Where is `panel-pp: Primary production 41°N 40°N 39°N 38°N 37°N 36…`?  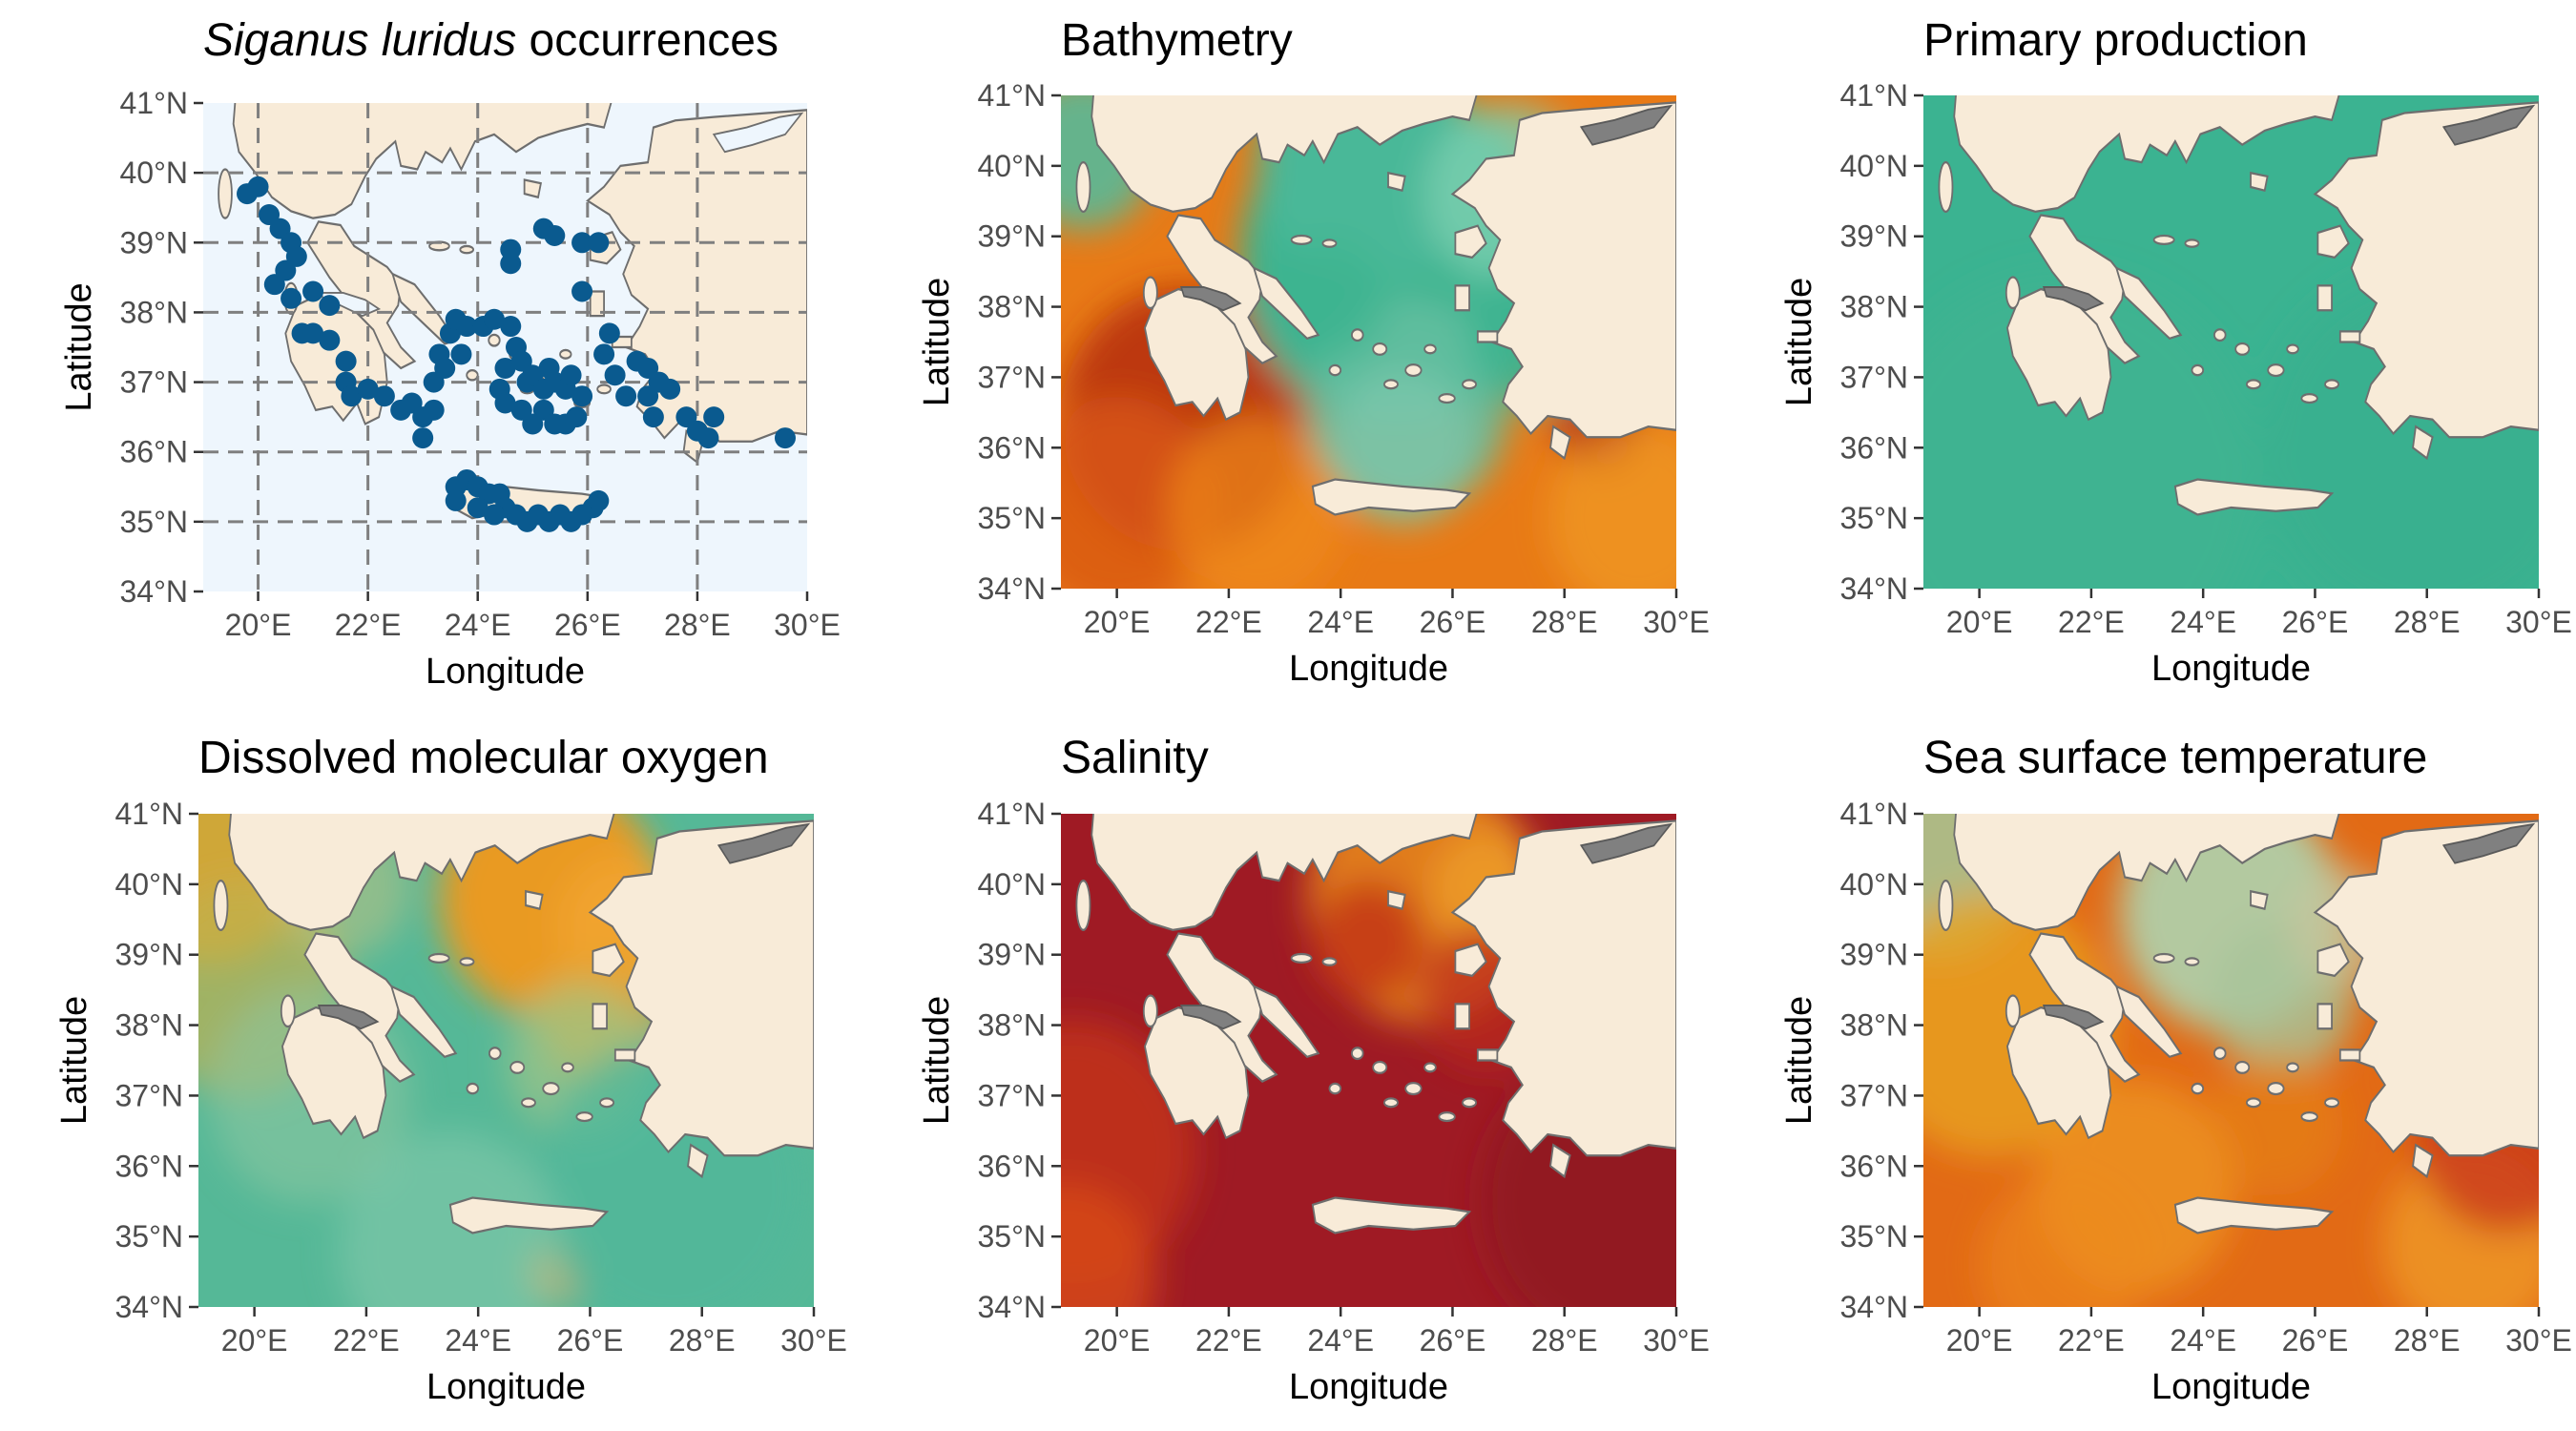 panel-pp: Primary production 41°N 40°N 39°N 38°N 37°N 36… is located at coordinates (2175, 352).